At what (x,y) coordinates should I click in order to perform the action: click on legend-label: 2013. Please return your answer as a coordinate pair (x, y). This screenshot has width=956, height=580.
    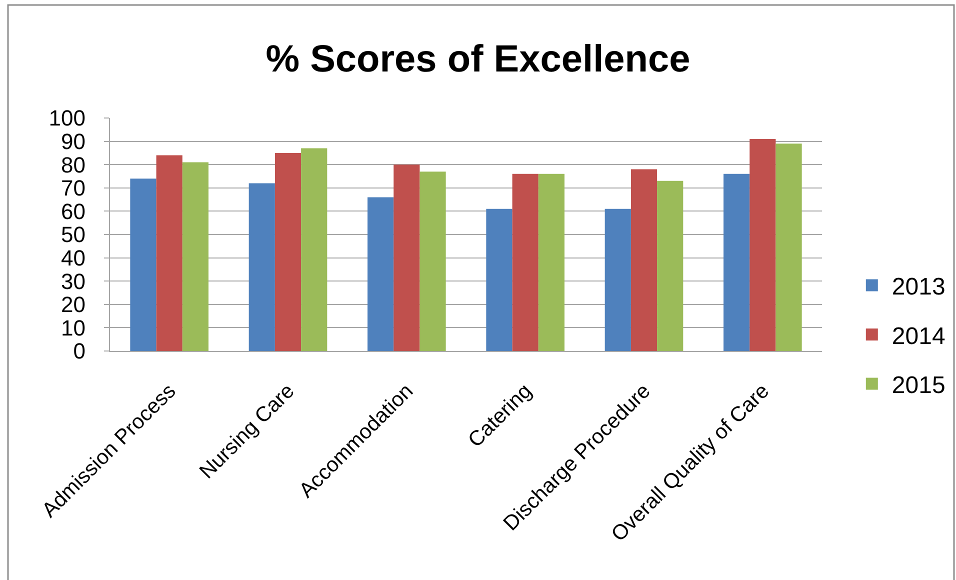
    Looking at the image, I should click on (919, 287).